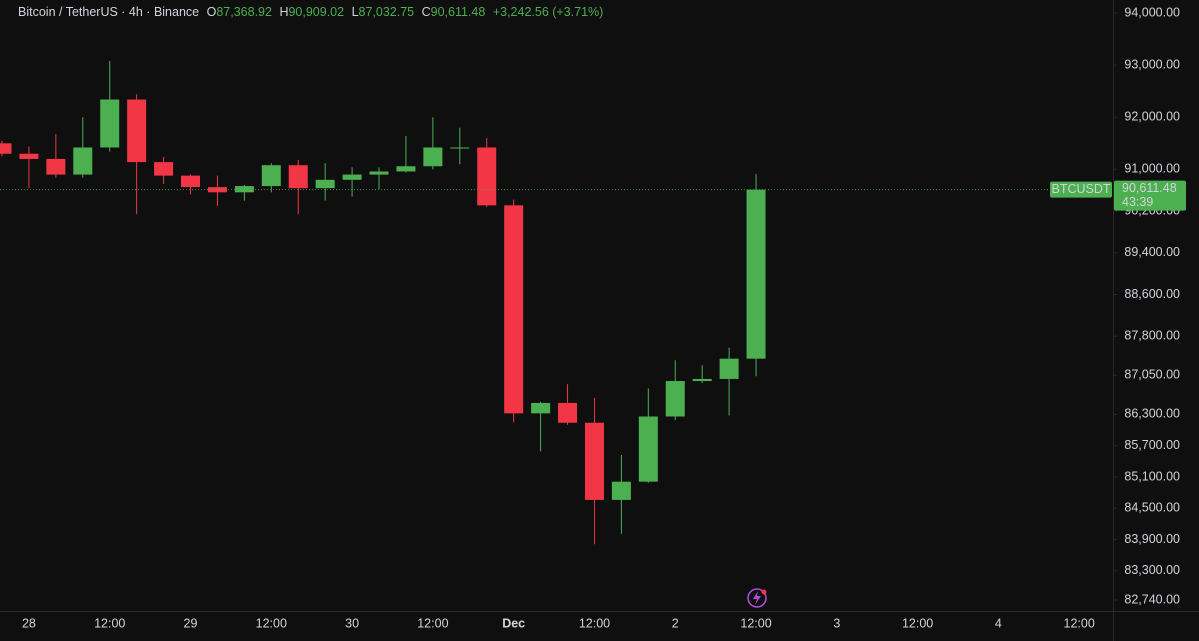  What do you see at coordinates (244, 12) in the screenshot?
I see `legend-value: 87,368.92` at bounding box center [244, 12].